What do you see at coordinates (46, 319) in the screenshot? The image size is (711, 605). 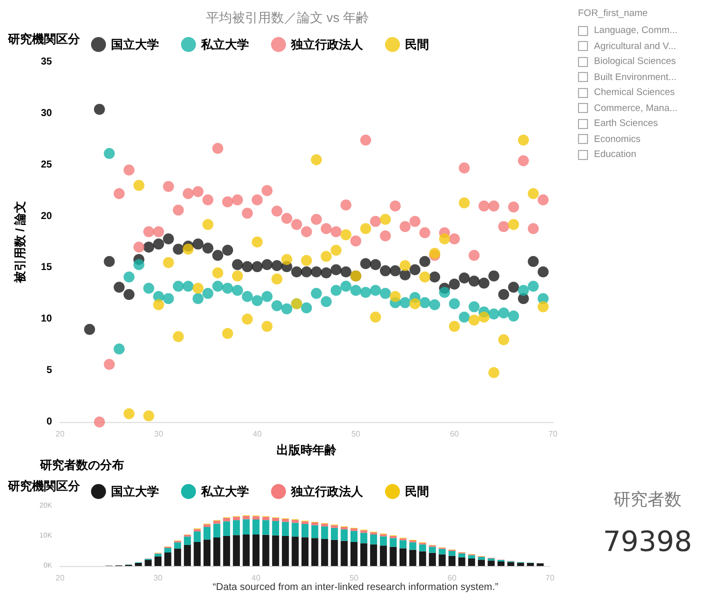 I see `y-tick-label: 10` at bounding box center [46, 319].